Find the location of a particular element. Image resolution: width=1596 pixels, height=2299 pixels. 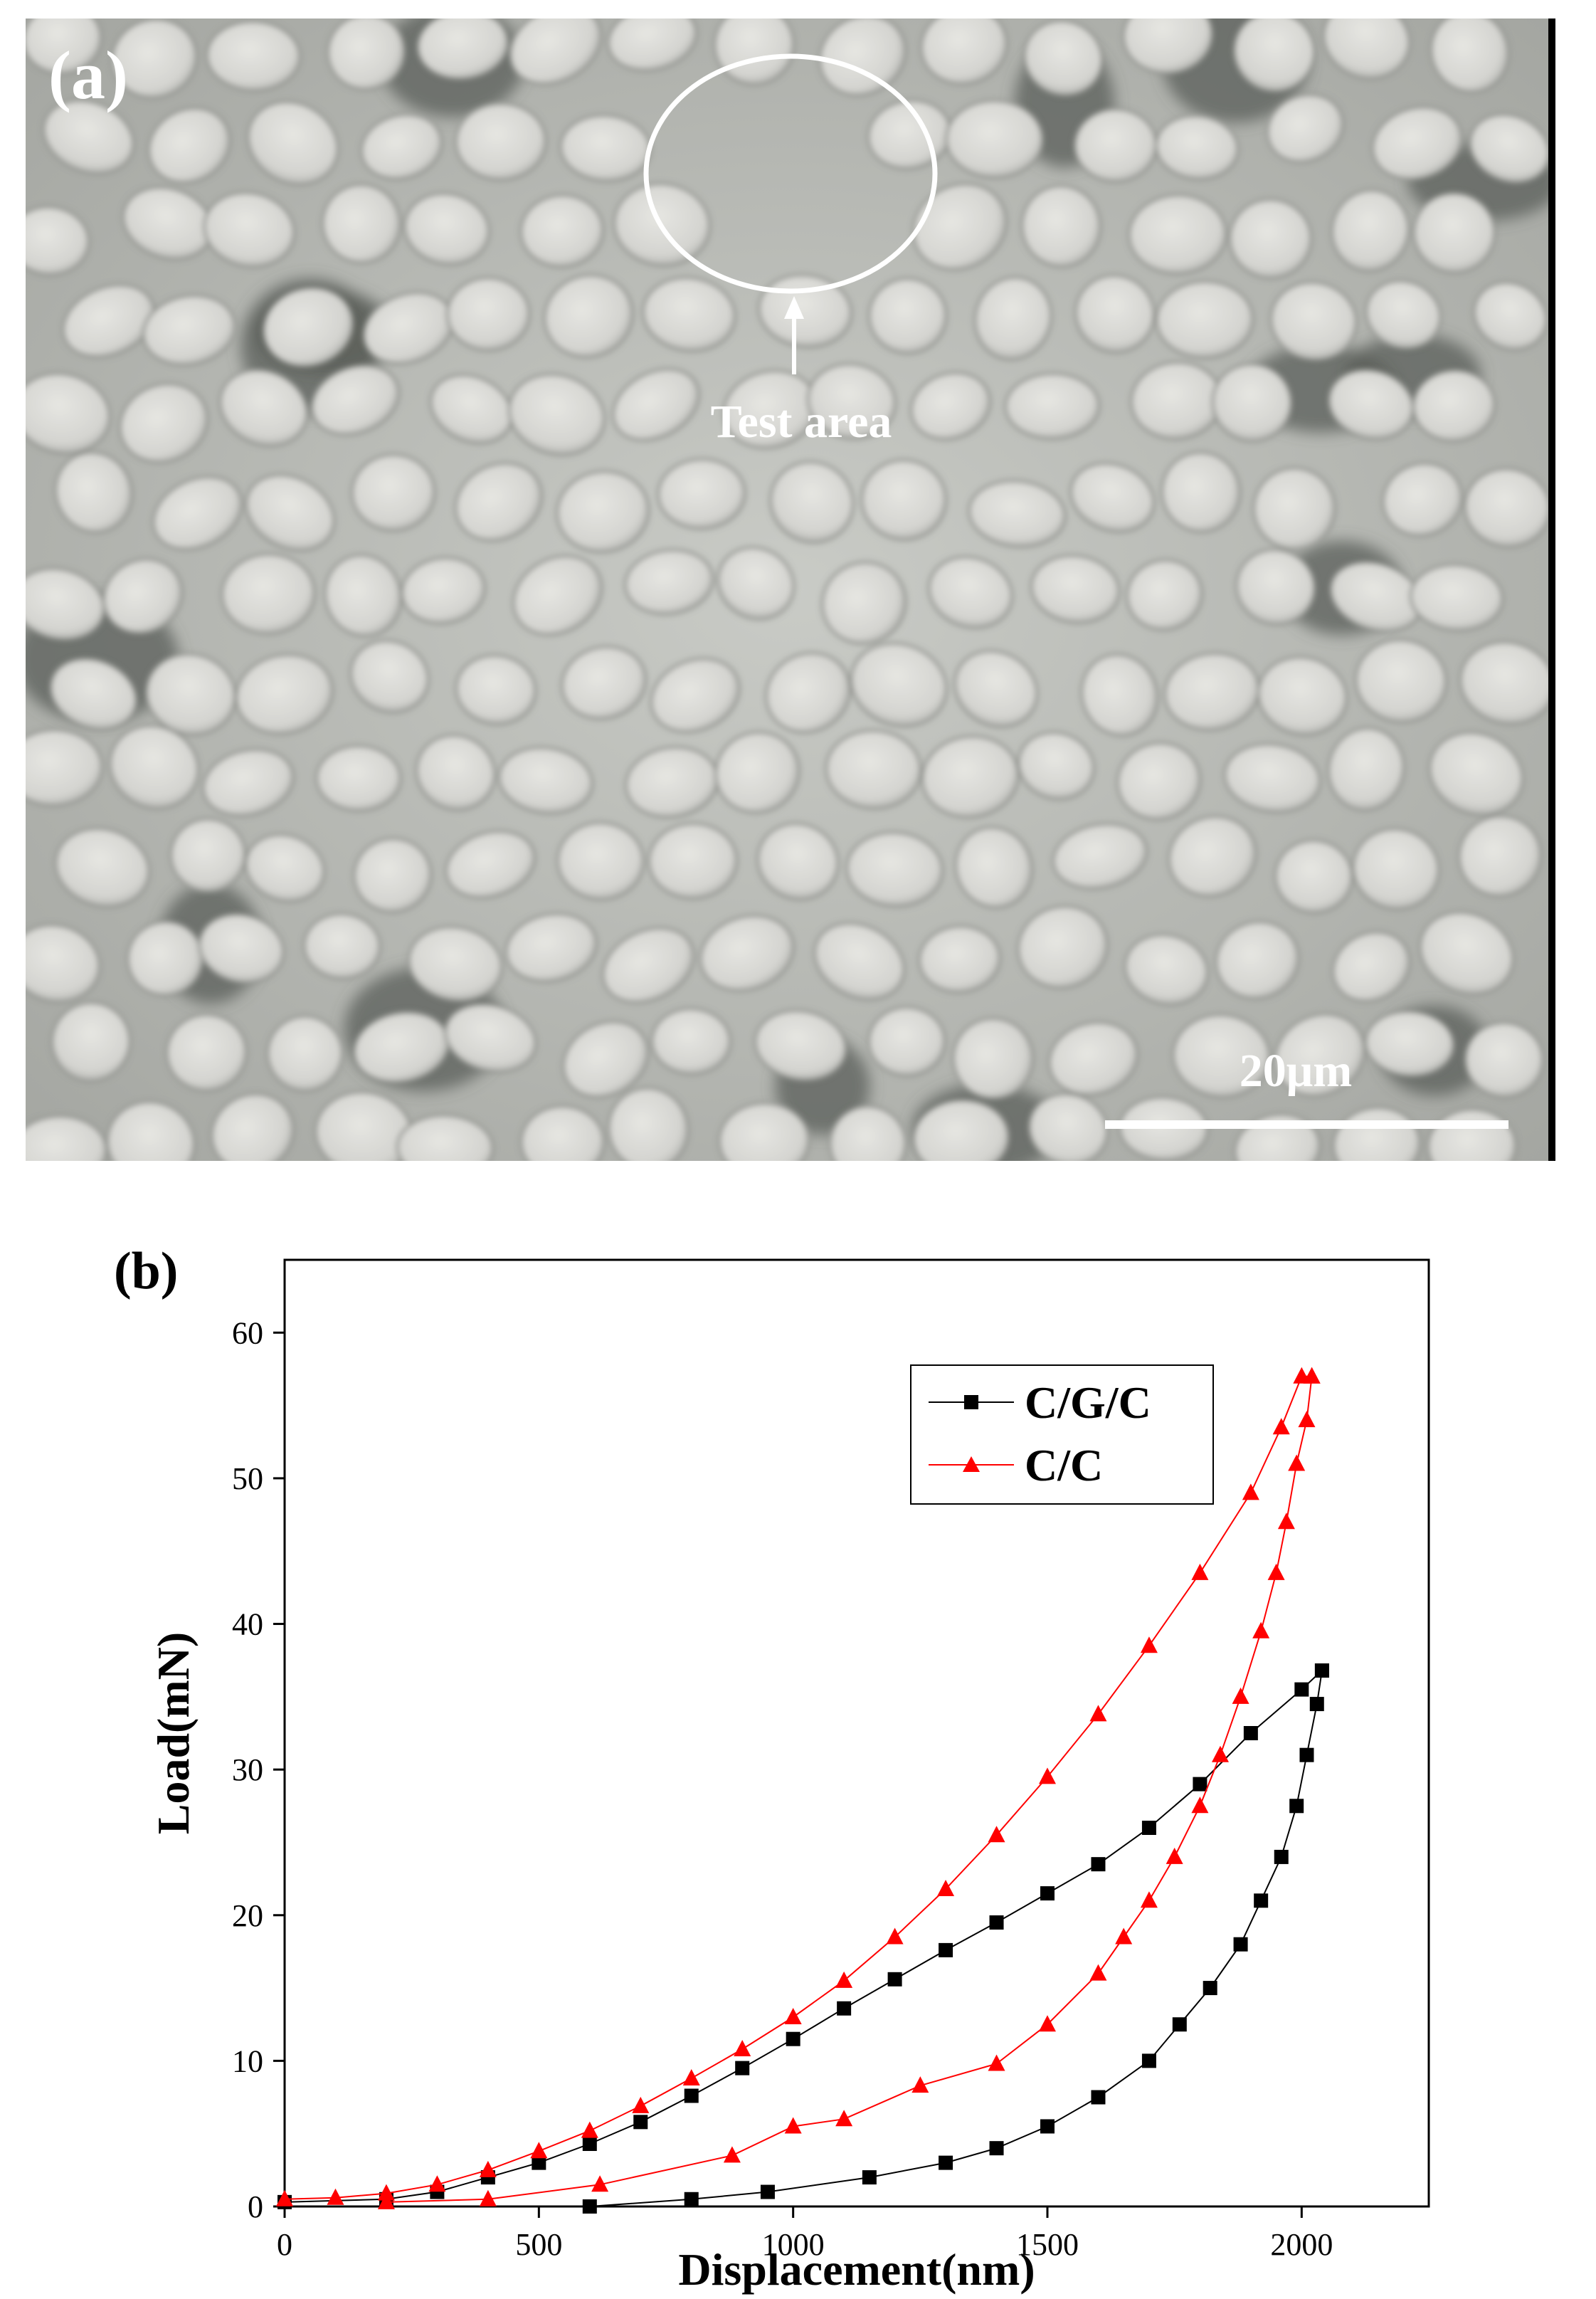

legend-marker-square is located at coordinates (971, 1402).